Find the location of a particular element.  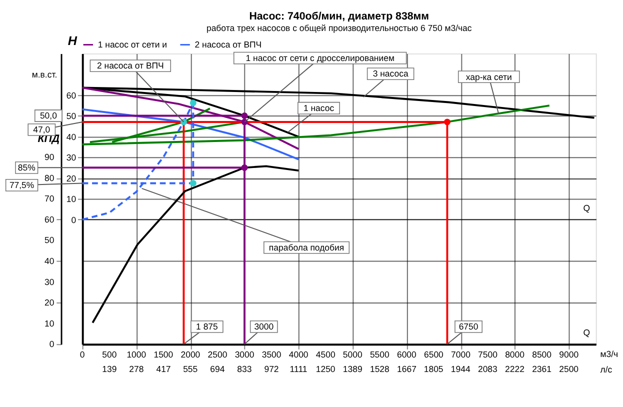

y-tick-label: 10 is located at coordinates (71, 199).